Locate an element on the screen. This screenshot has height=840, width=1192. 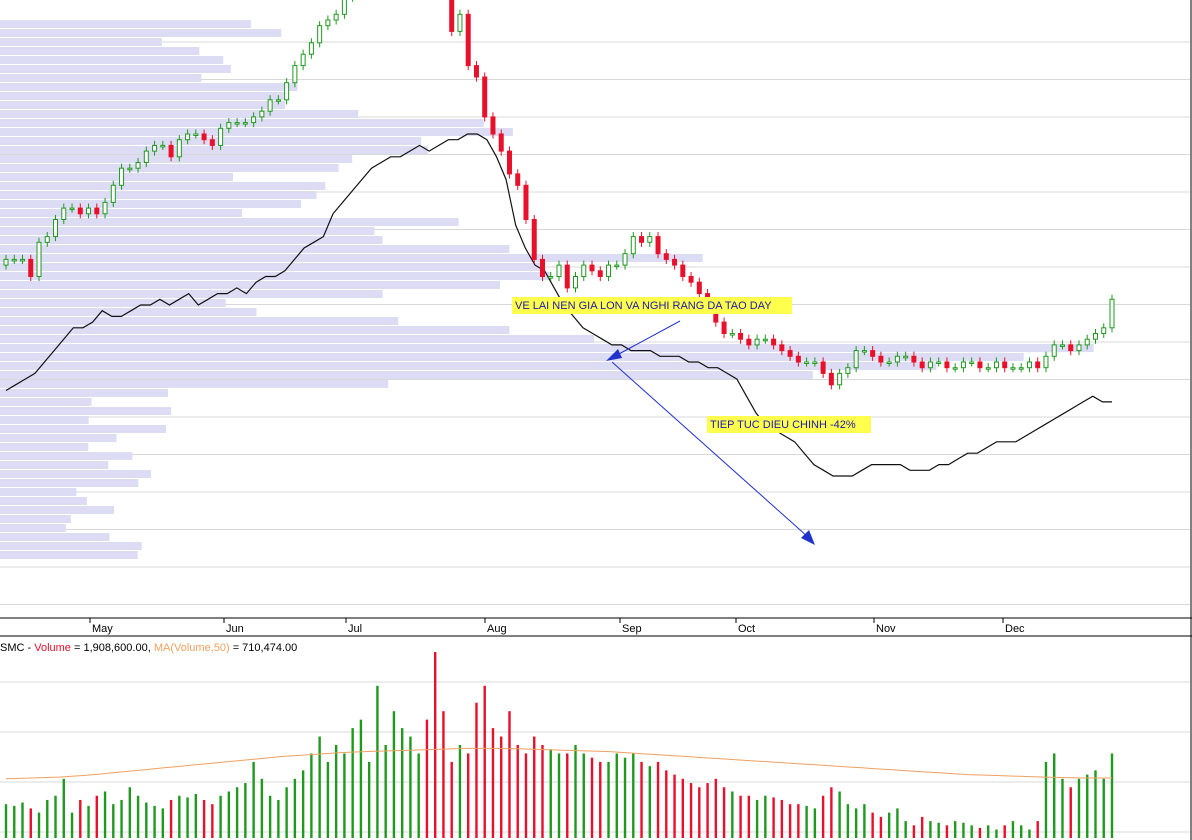
month-label: Nov is located at coordinates (886, 629).